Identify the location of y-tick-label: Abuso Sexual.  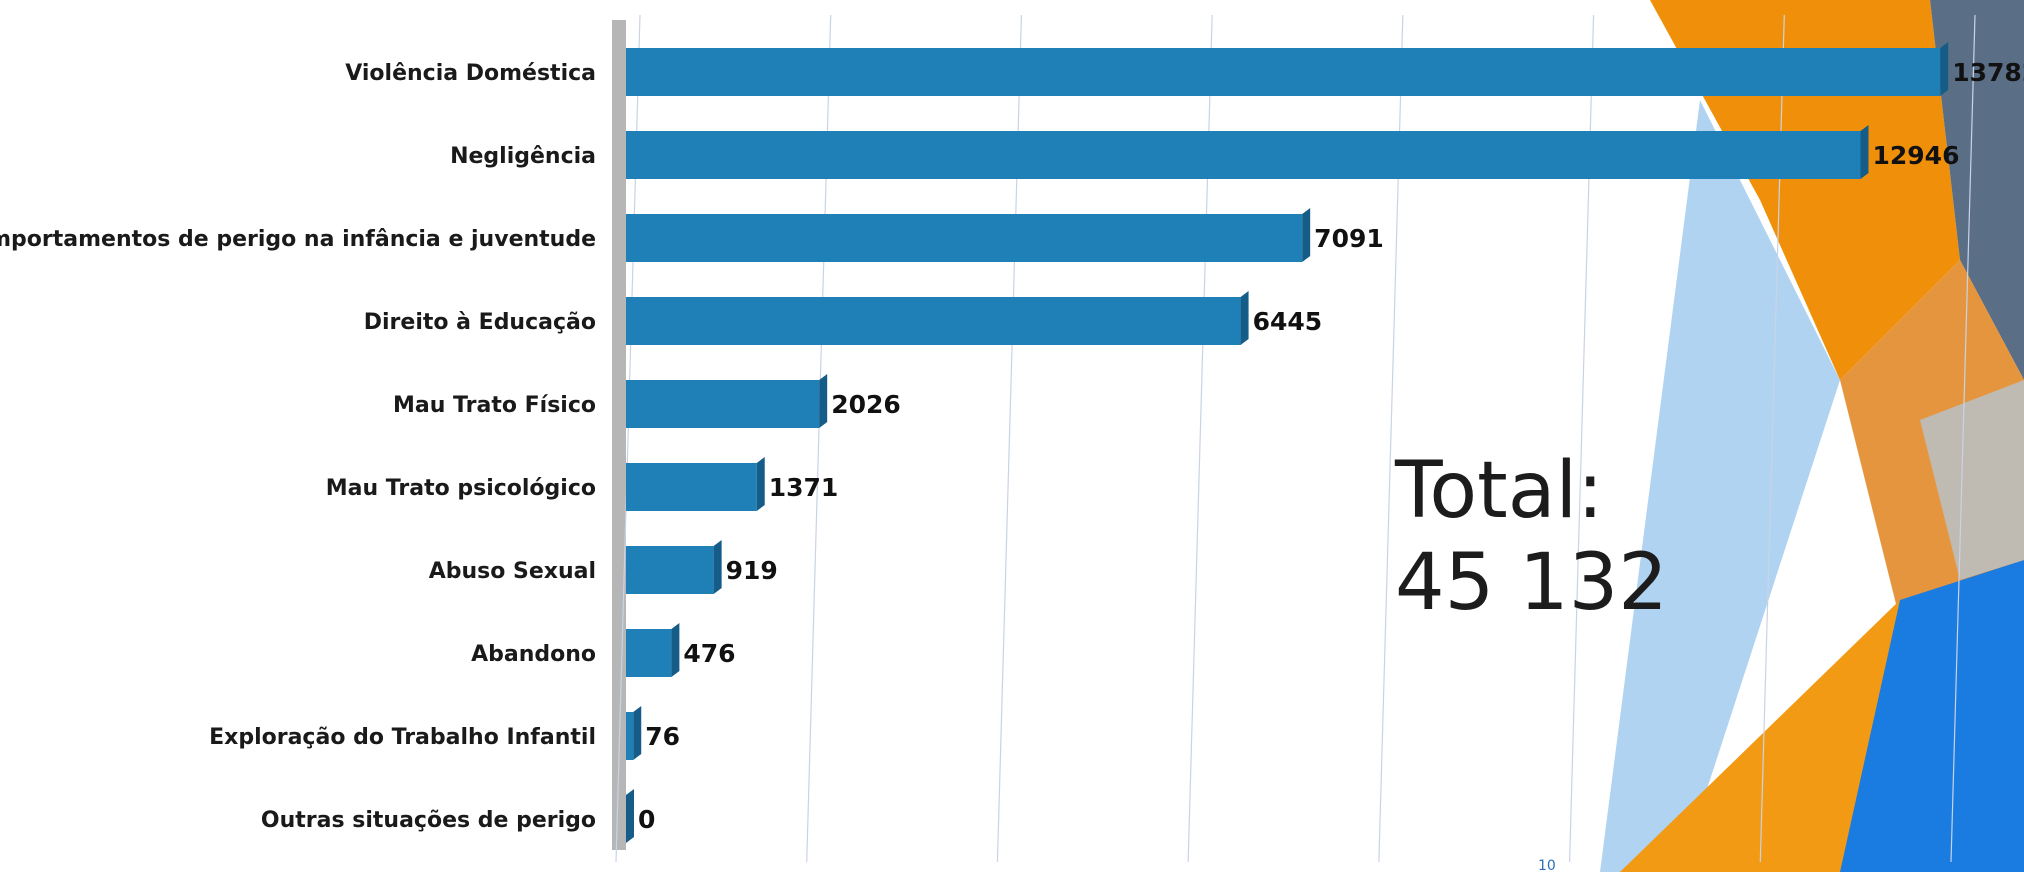
(512, 571).